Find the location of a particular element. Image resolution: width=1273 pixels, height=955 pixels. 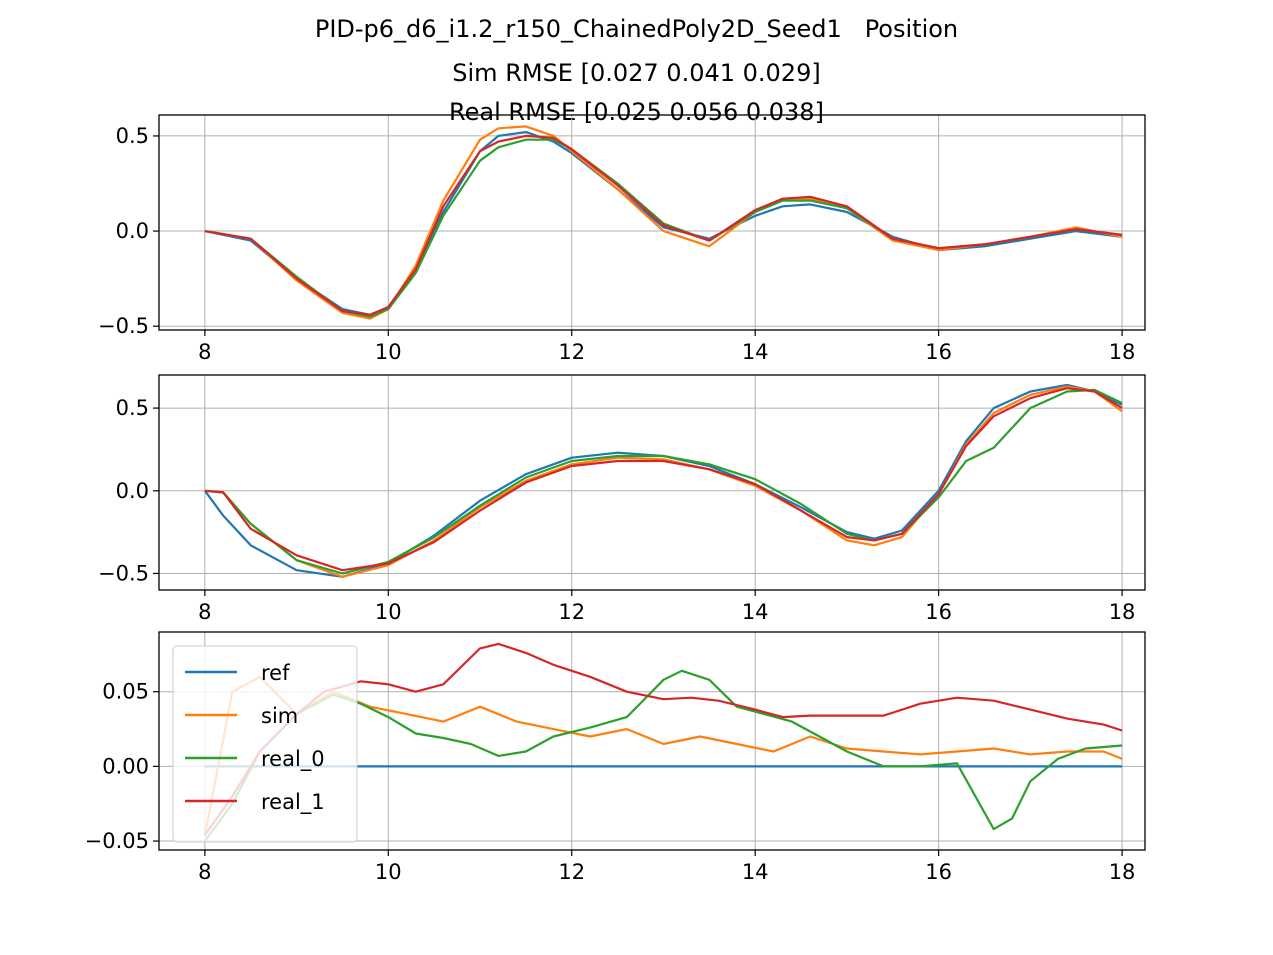

legend-label-sim: sim is located at coordinates (279, 716).